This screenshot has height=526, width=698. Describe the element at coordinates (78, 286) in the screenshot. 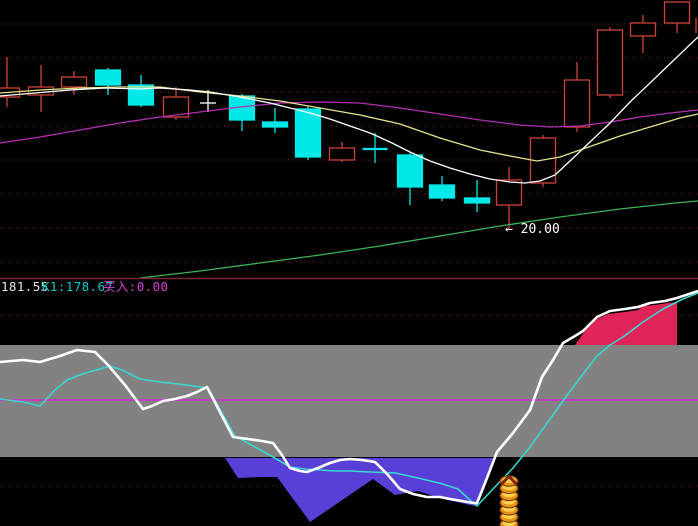

I see `indicator-value-k1: K1:178.67` at that location.